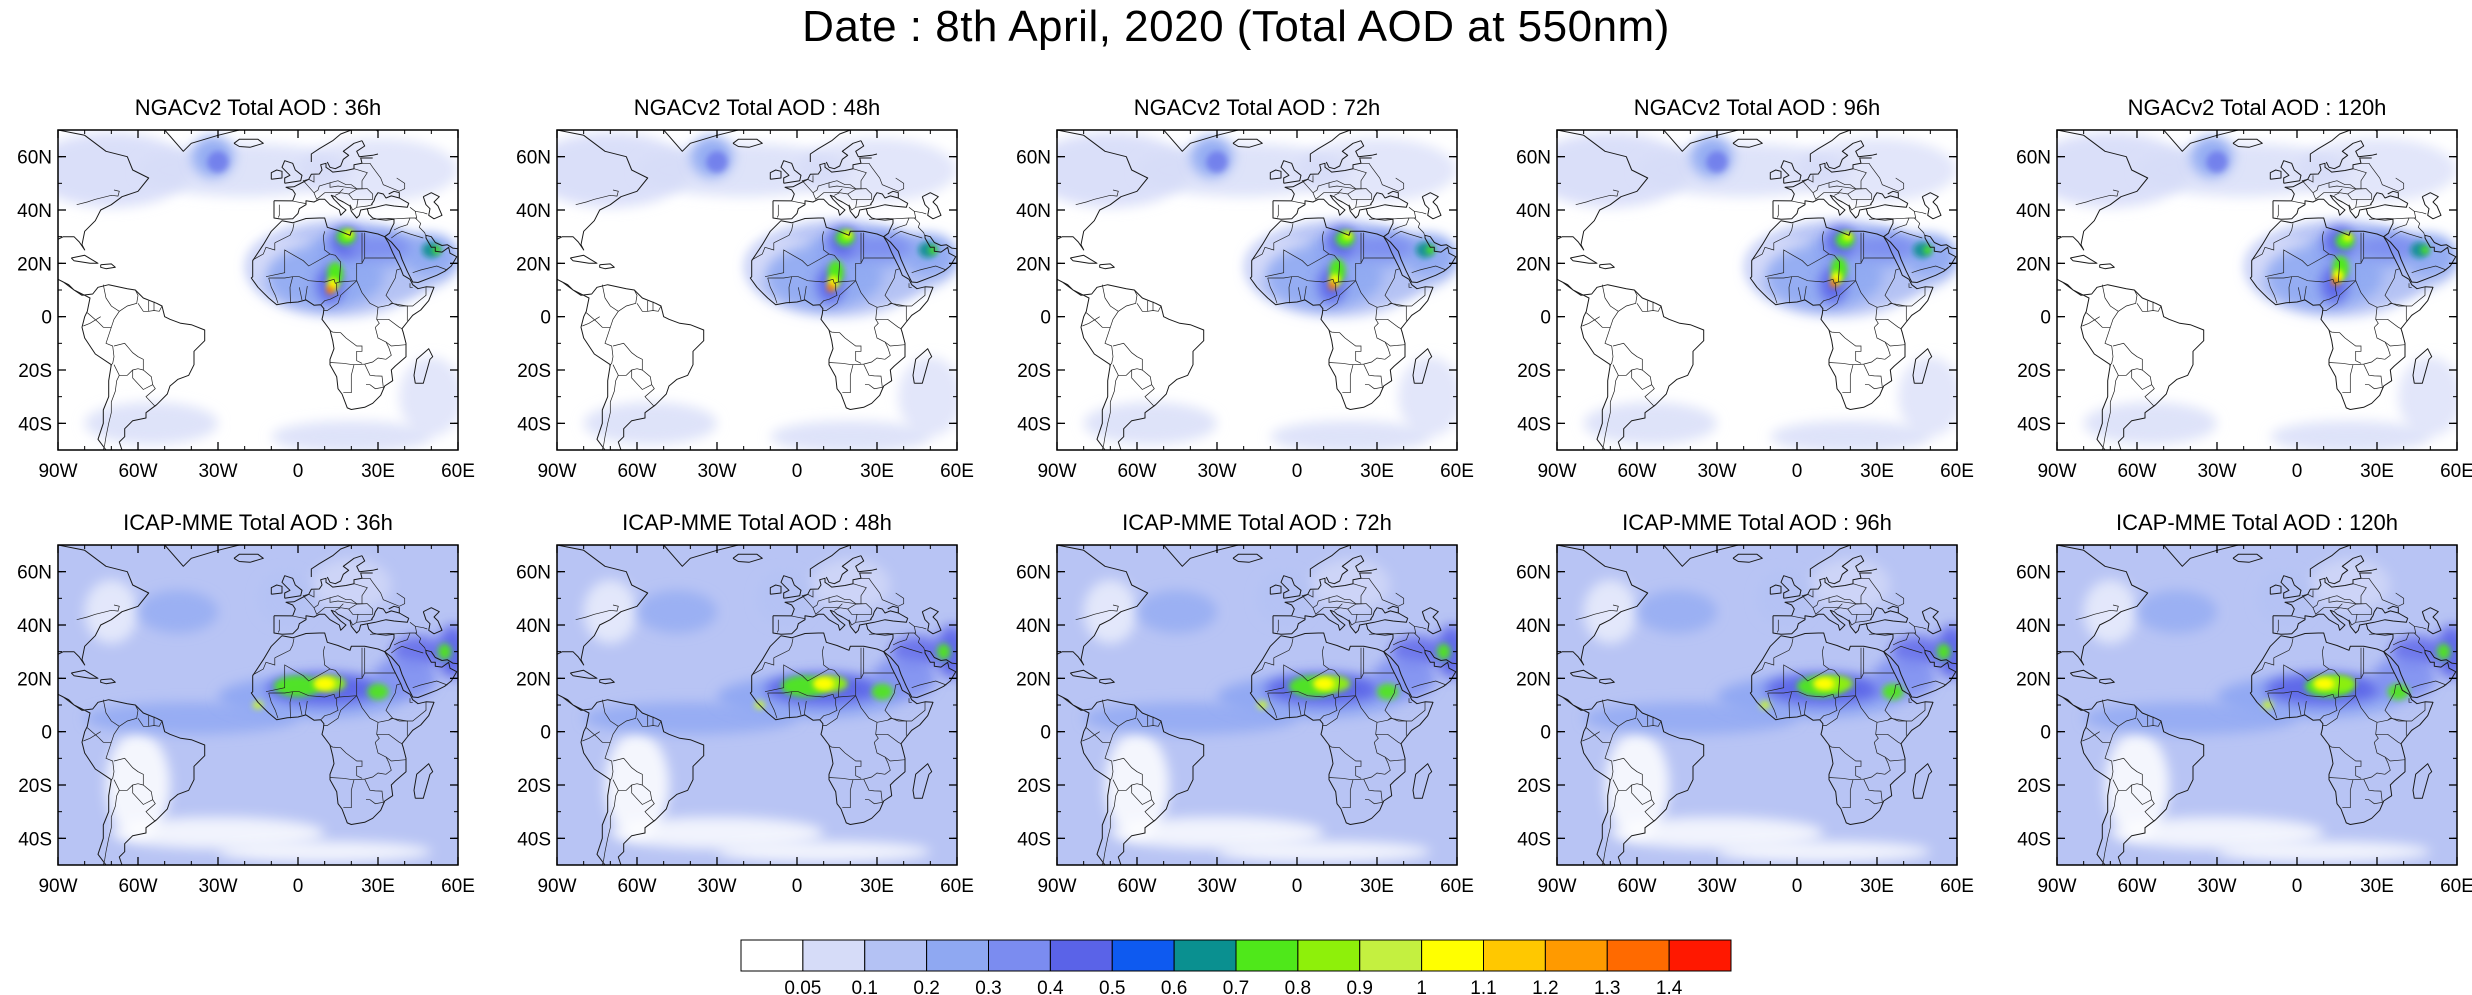  I want to click on colorbar-label: 1, so click(1421, 986).